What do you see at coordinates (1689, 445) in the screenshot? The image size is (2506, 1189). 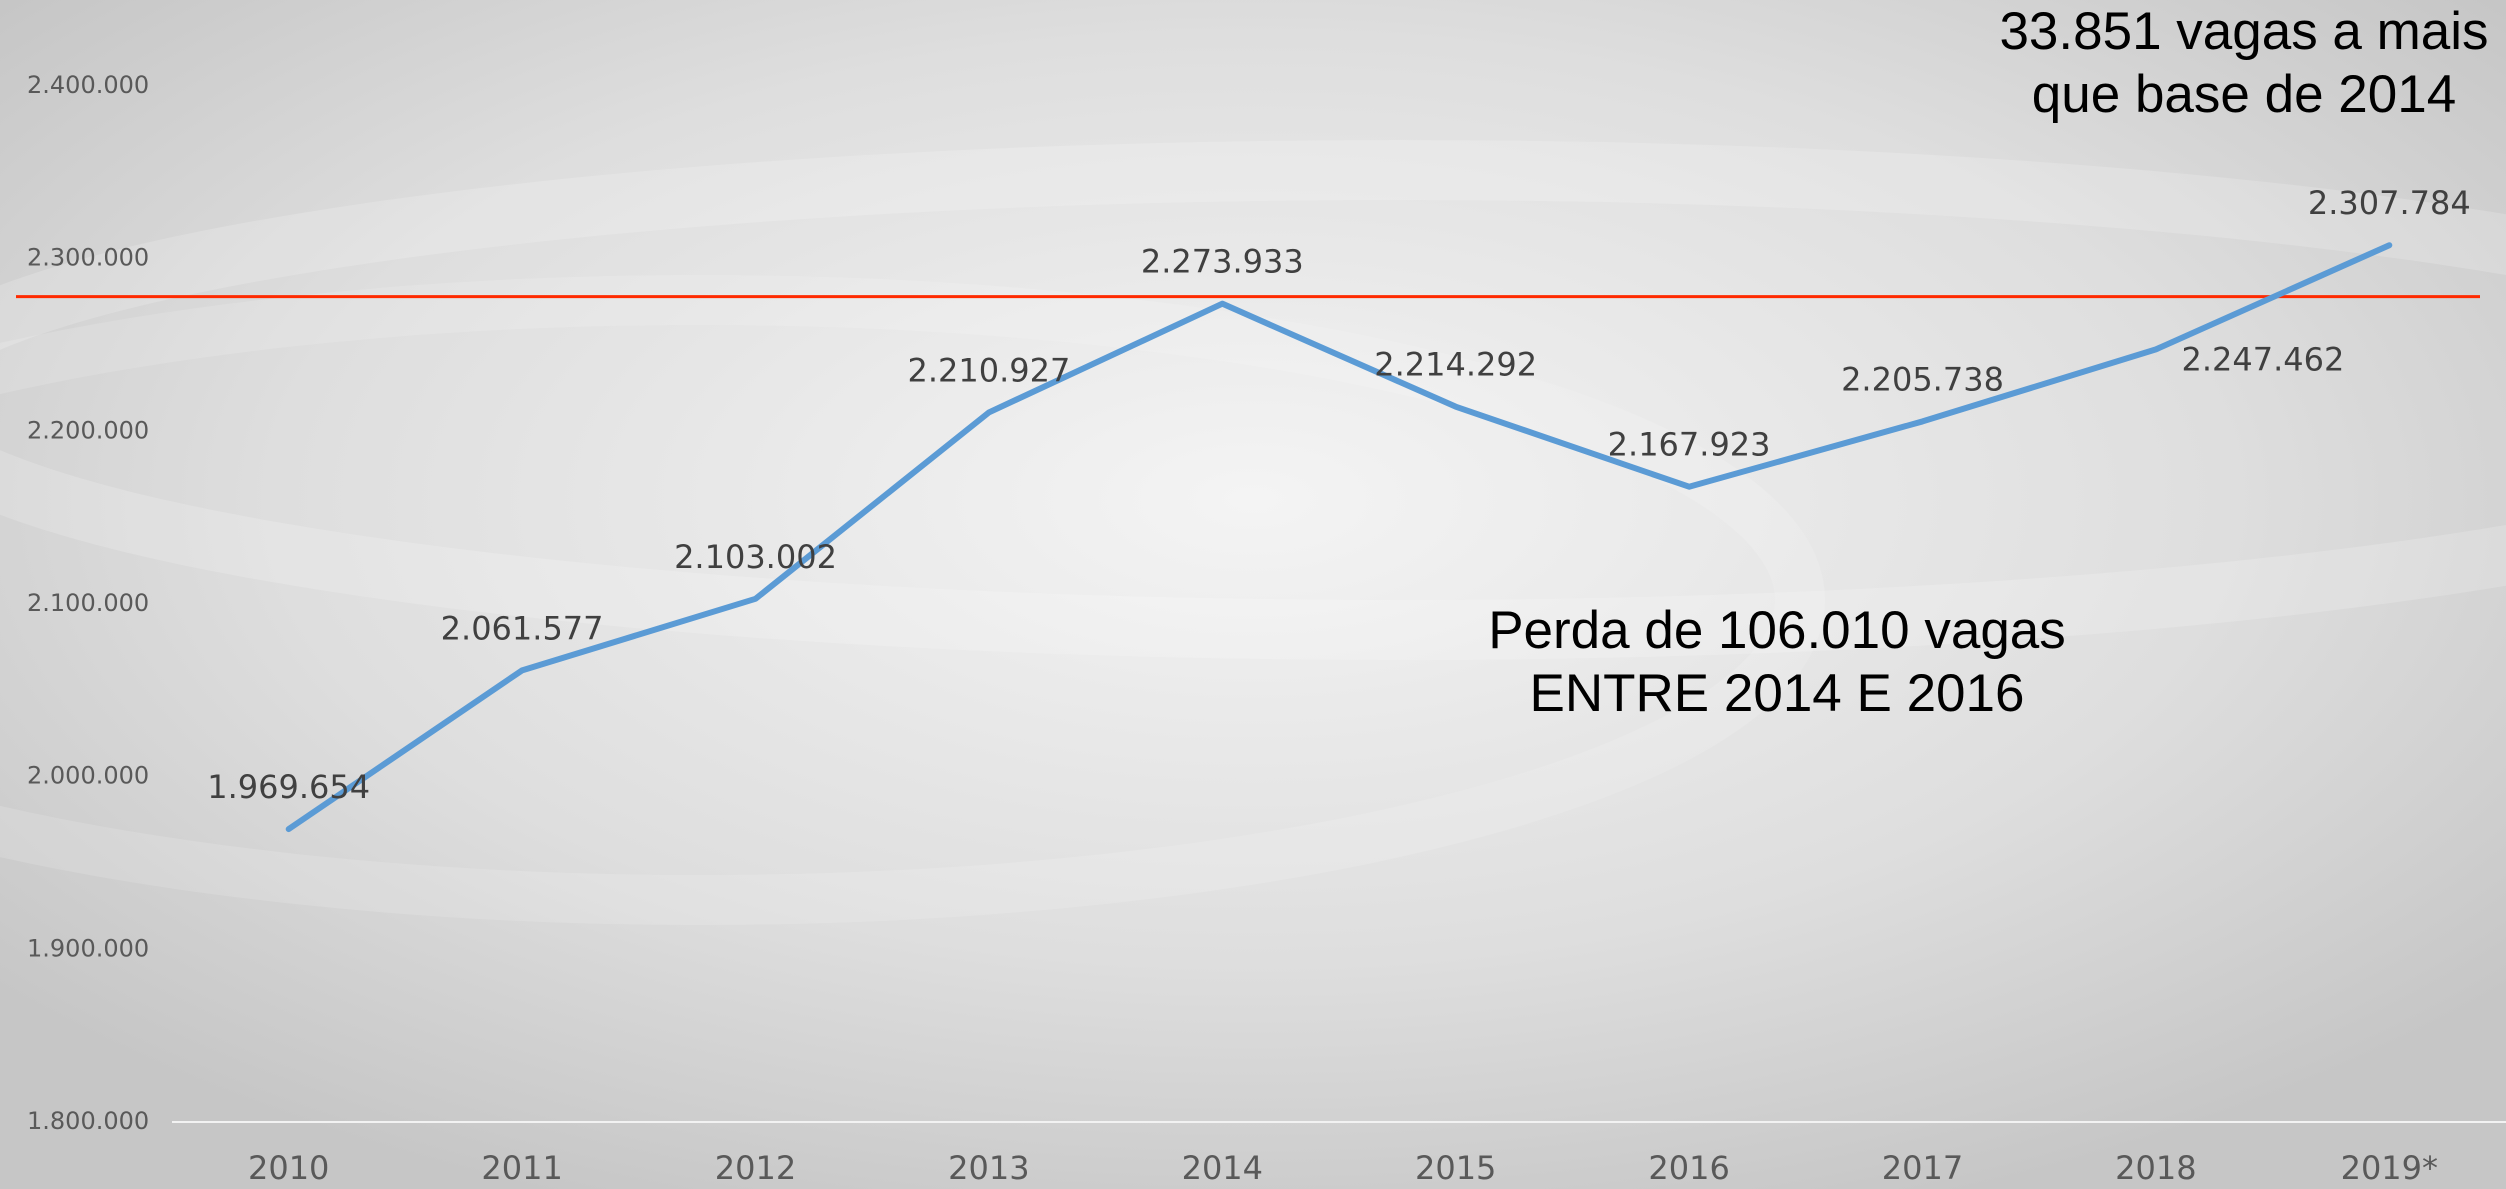 I see `data-label: 2.167.923` at bounding box center [1689, 445].